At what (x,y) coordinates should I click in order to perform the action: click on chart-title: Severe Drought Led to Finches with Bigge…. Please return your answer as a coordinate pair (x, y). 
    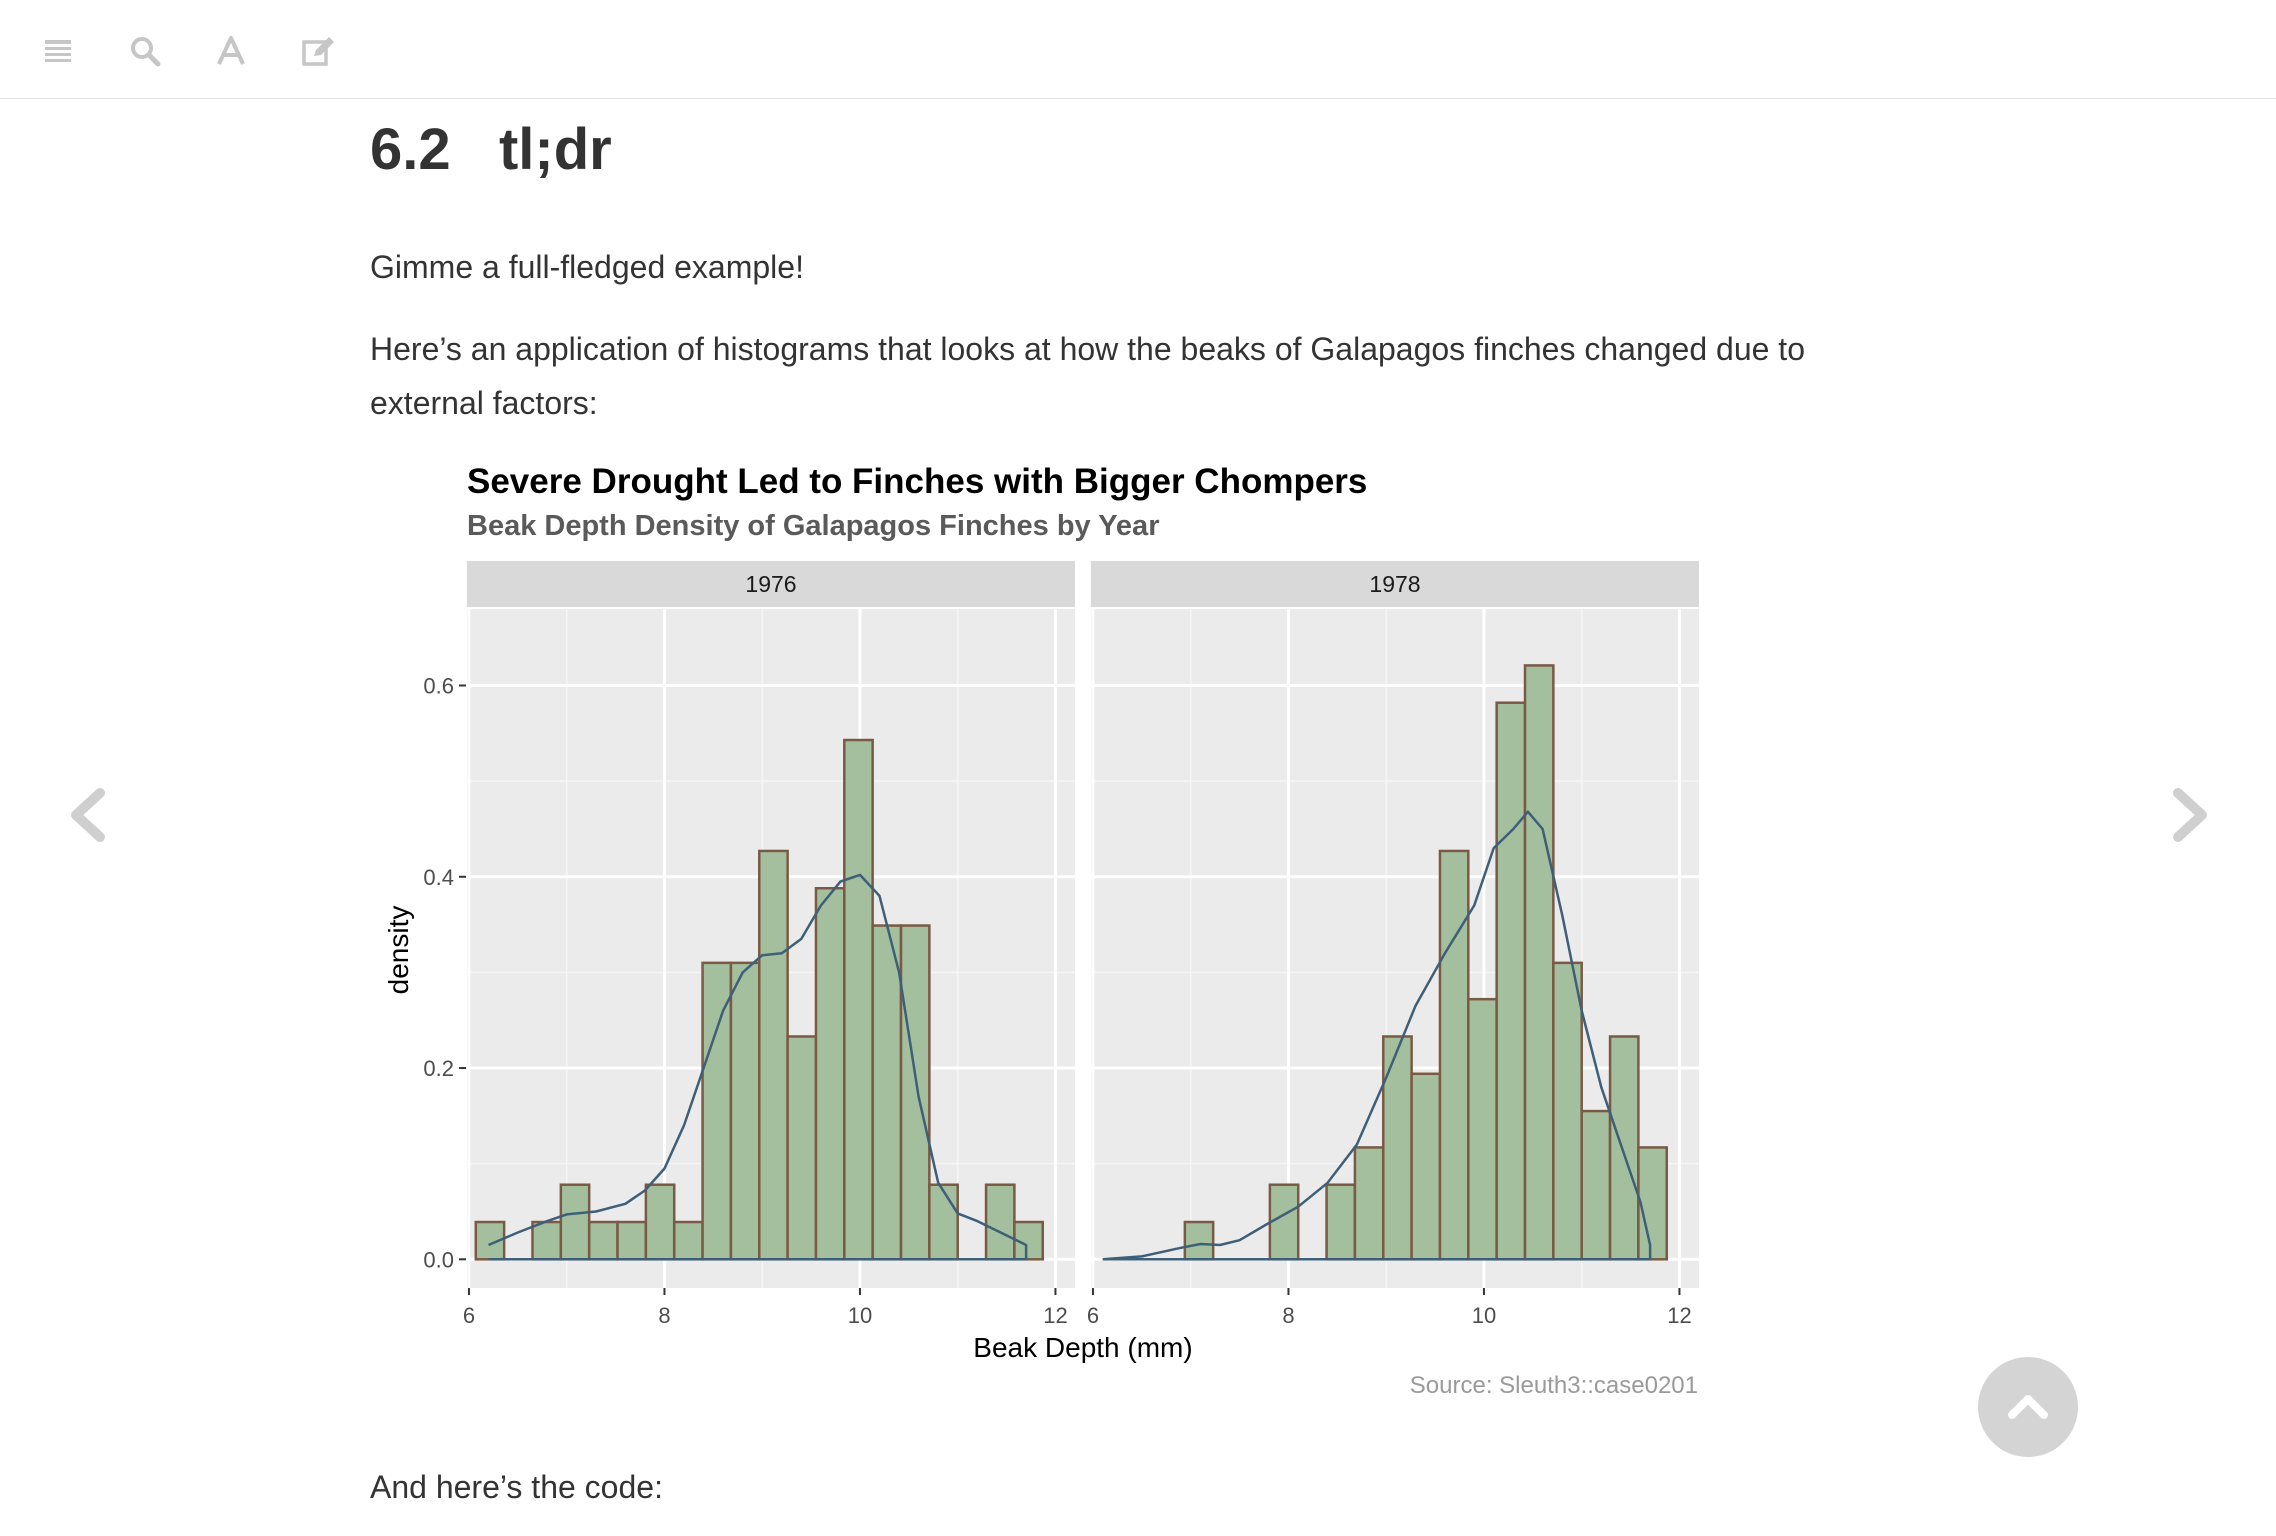
    Looking at the image, I should click on (917, 481).